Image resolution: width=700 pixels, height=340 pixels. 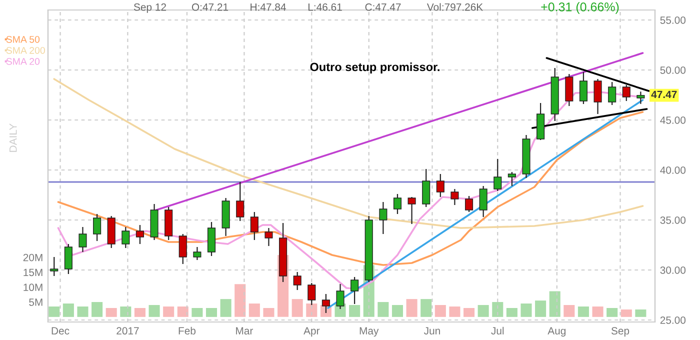 What do you see at coordinates (620, 332) in the screenshot?
I see `x-tick-label: Sep` at bounding box center [620, 332].